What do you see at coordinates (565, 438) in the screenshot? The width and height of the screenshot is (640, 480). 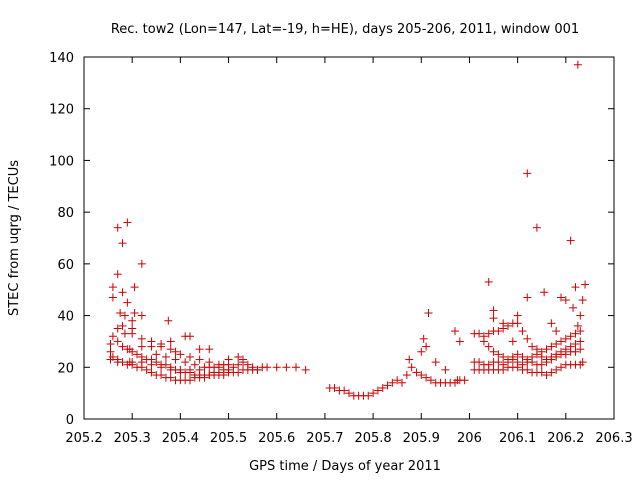 I see `x-tick-label: 206.2` at bounding box center [565, 438].